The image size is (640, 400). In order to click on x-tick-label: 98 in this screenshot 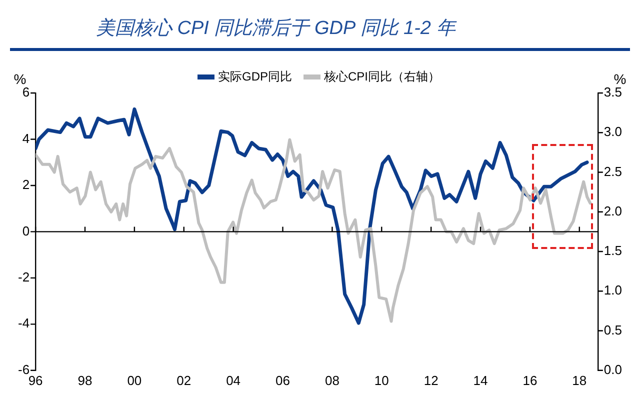, I will do `click(85, 380)`.